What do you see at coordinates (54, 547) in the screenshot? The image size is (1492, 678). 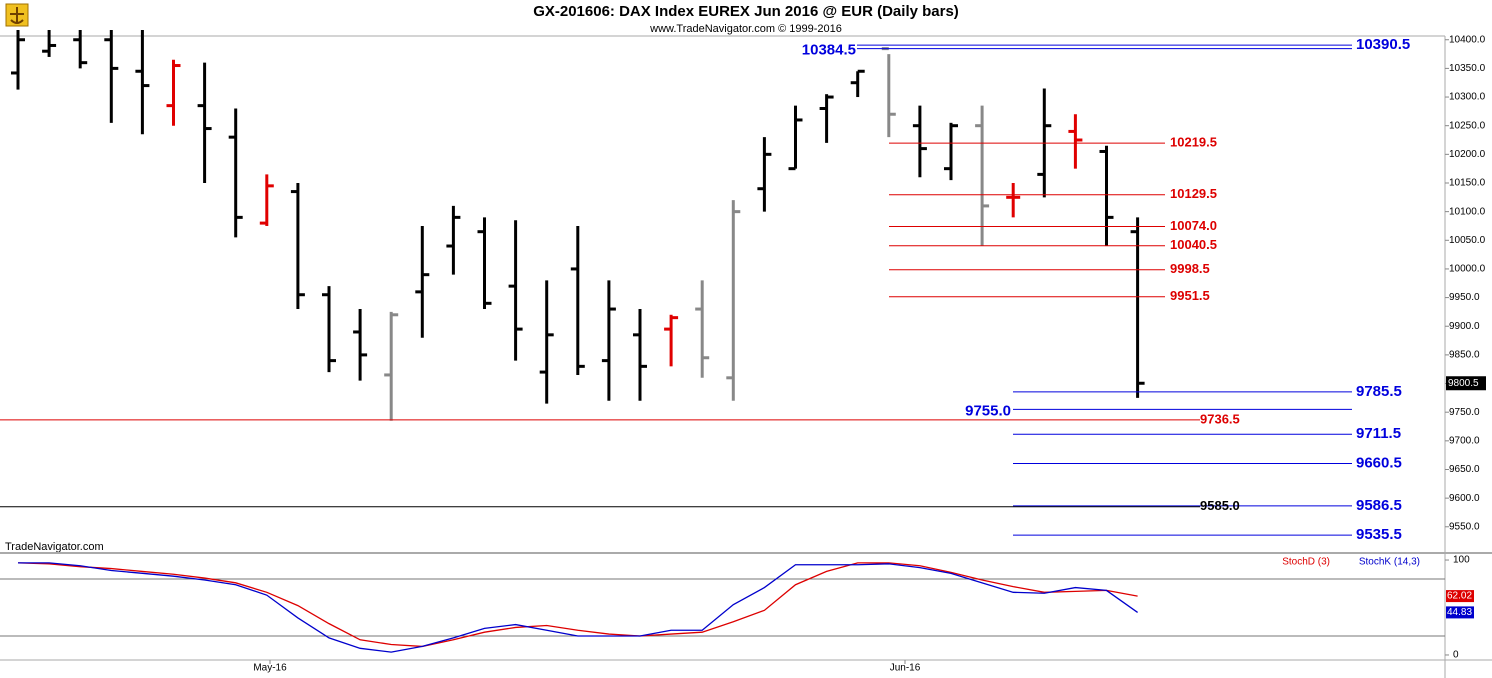 I see `watermark: TradeNavigator.com` at bounding box center [54, 547].